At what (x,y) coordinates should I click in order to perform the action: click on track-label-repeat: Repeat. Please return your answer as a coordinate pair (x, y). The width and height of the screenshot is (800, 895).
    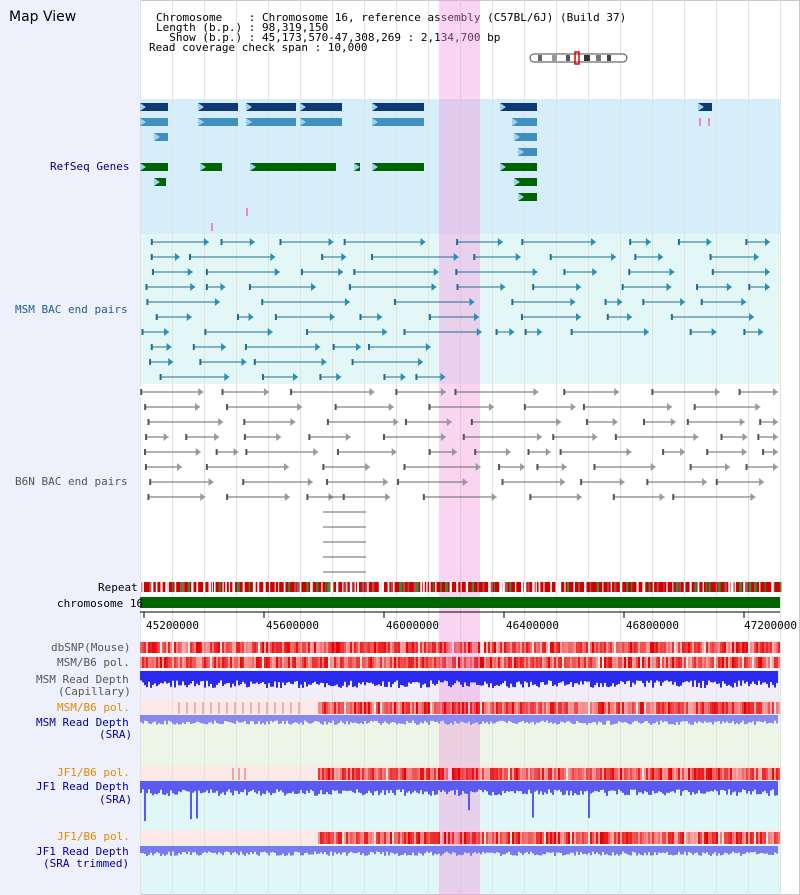
    Looking at the image, I should click on (118, 587).